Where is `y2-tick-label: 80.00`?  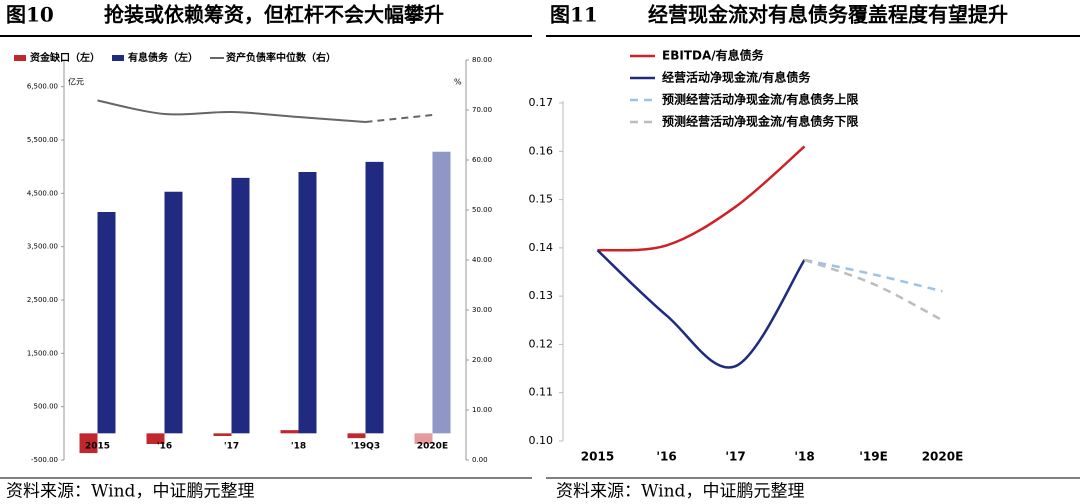
y2-tick-label: 80.00 is located at coordinates (482, 60).